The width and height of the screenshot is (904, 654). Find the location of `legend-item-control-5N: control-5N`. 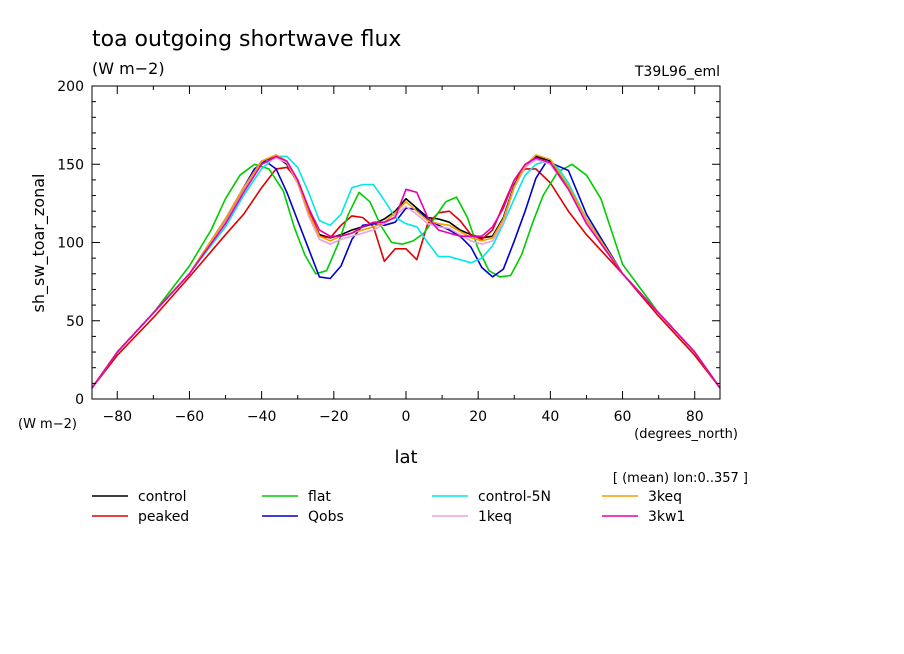

legend-item-control-5N: control-5N is located at coordinates (491, 497).